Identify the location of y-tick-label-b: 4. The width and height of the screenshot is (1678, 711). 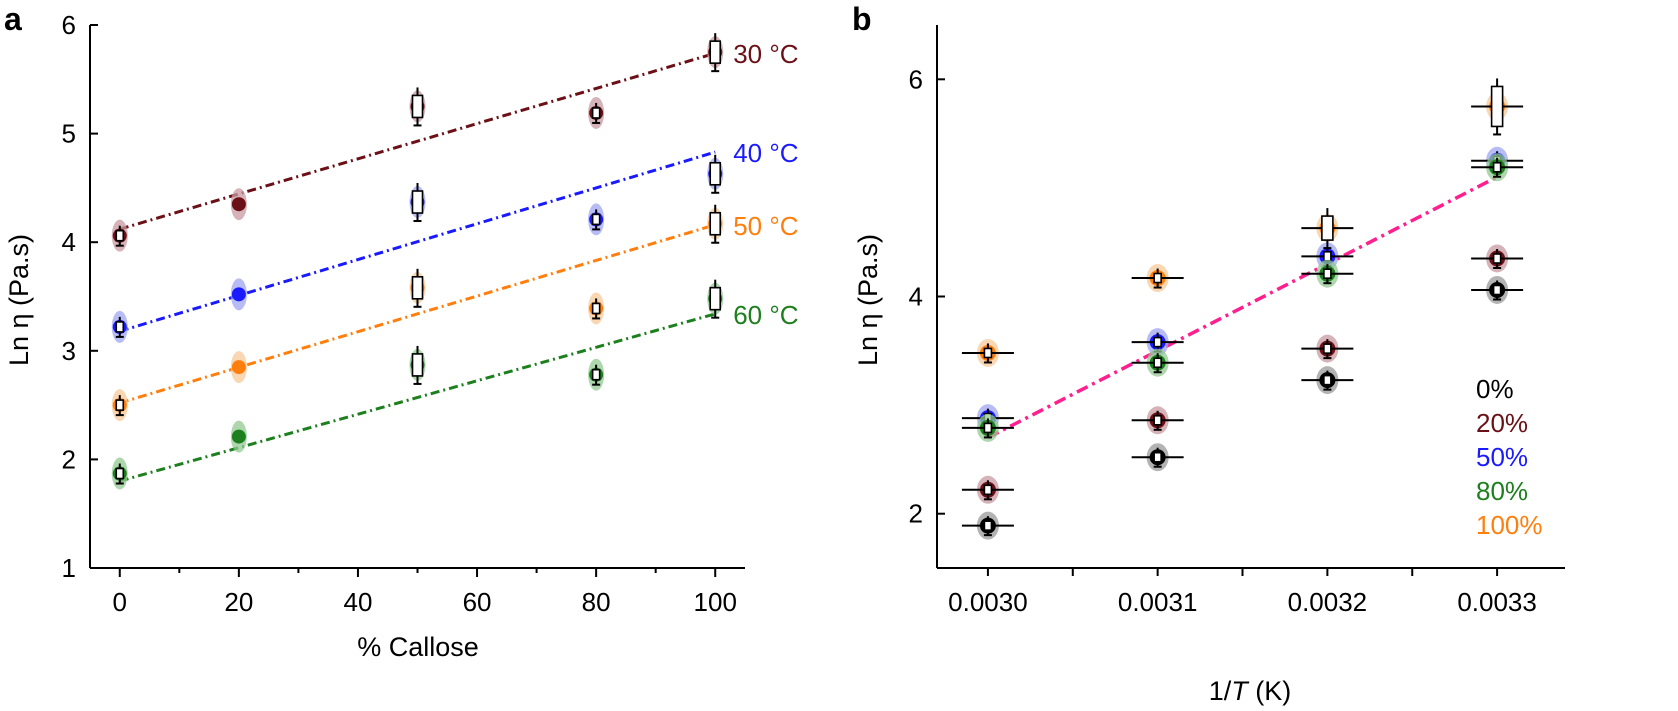
(916, 297).